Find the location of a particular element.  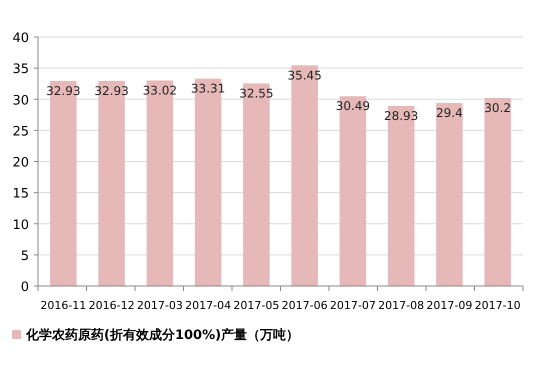

x-tick-label: 2016-11 is located at coordinates (63, 305).